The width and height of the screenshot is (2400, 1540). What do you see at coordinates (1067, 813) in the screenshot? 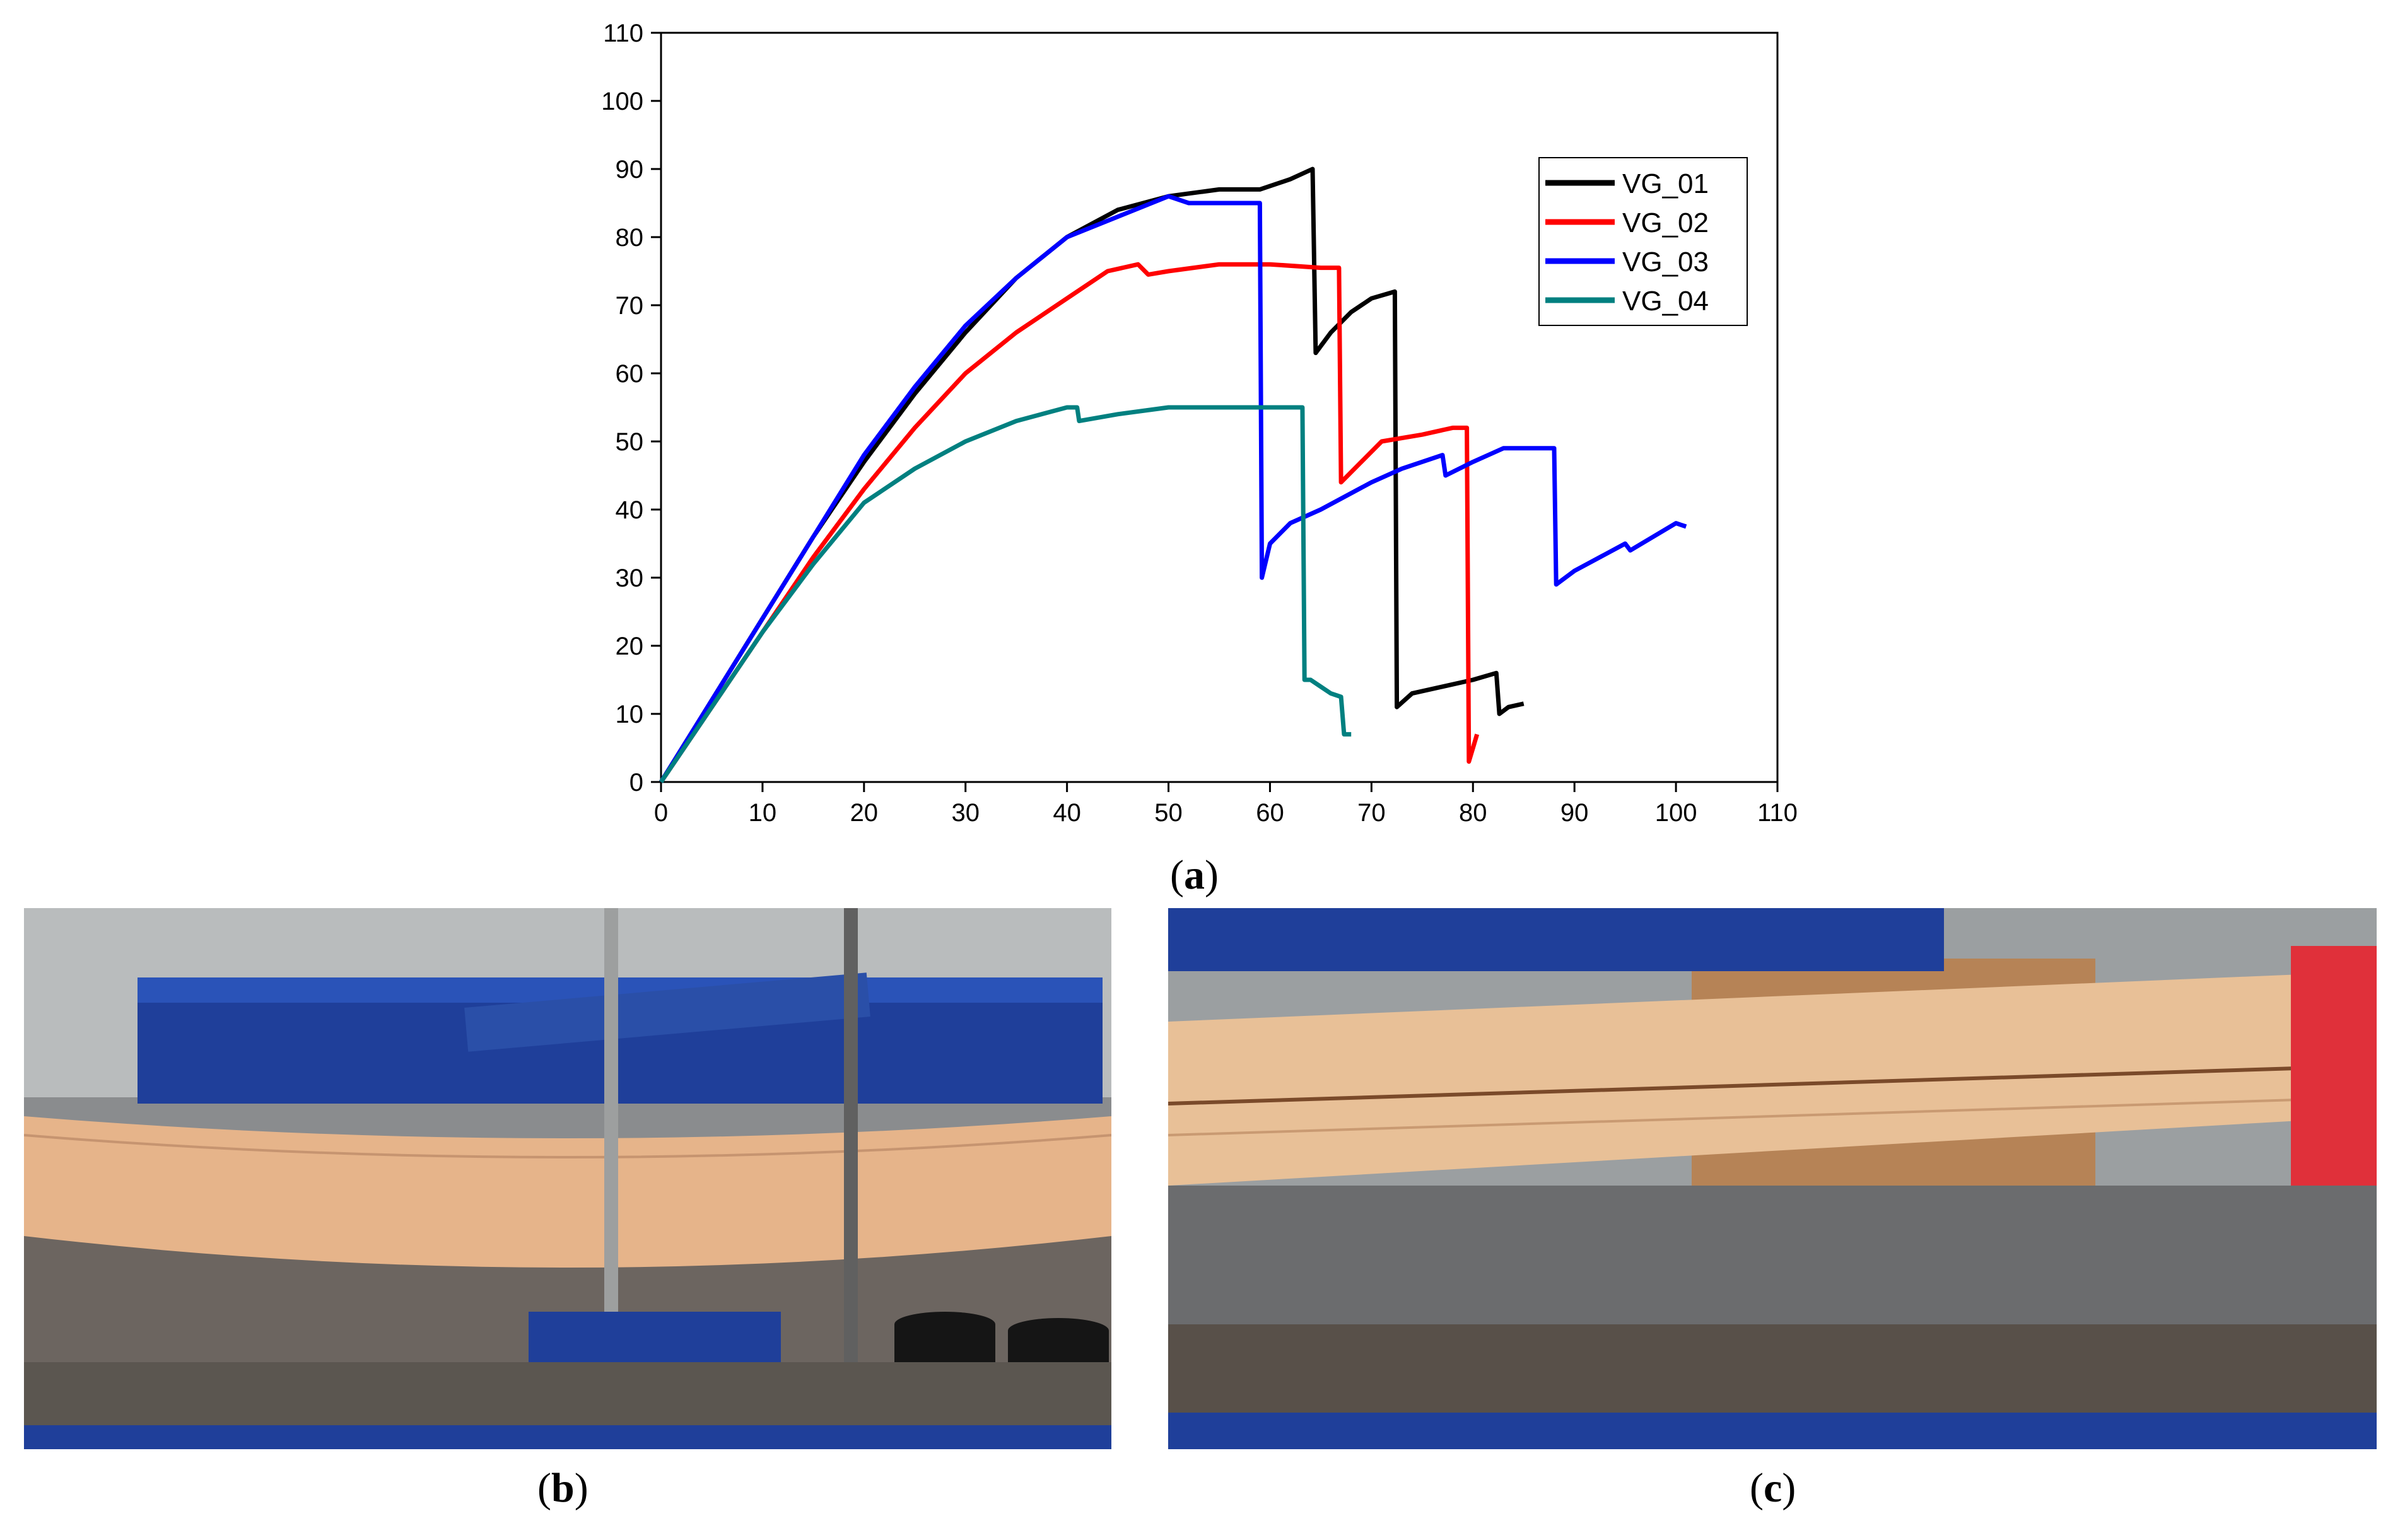
I see `x-tick-label: 40` at bounding box center [1067, 813].